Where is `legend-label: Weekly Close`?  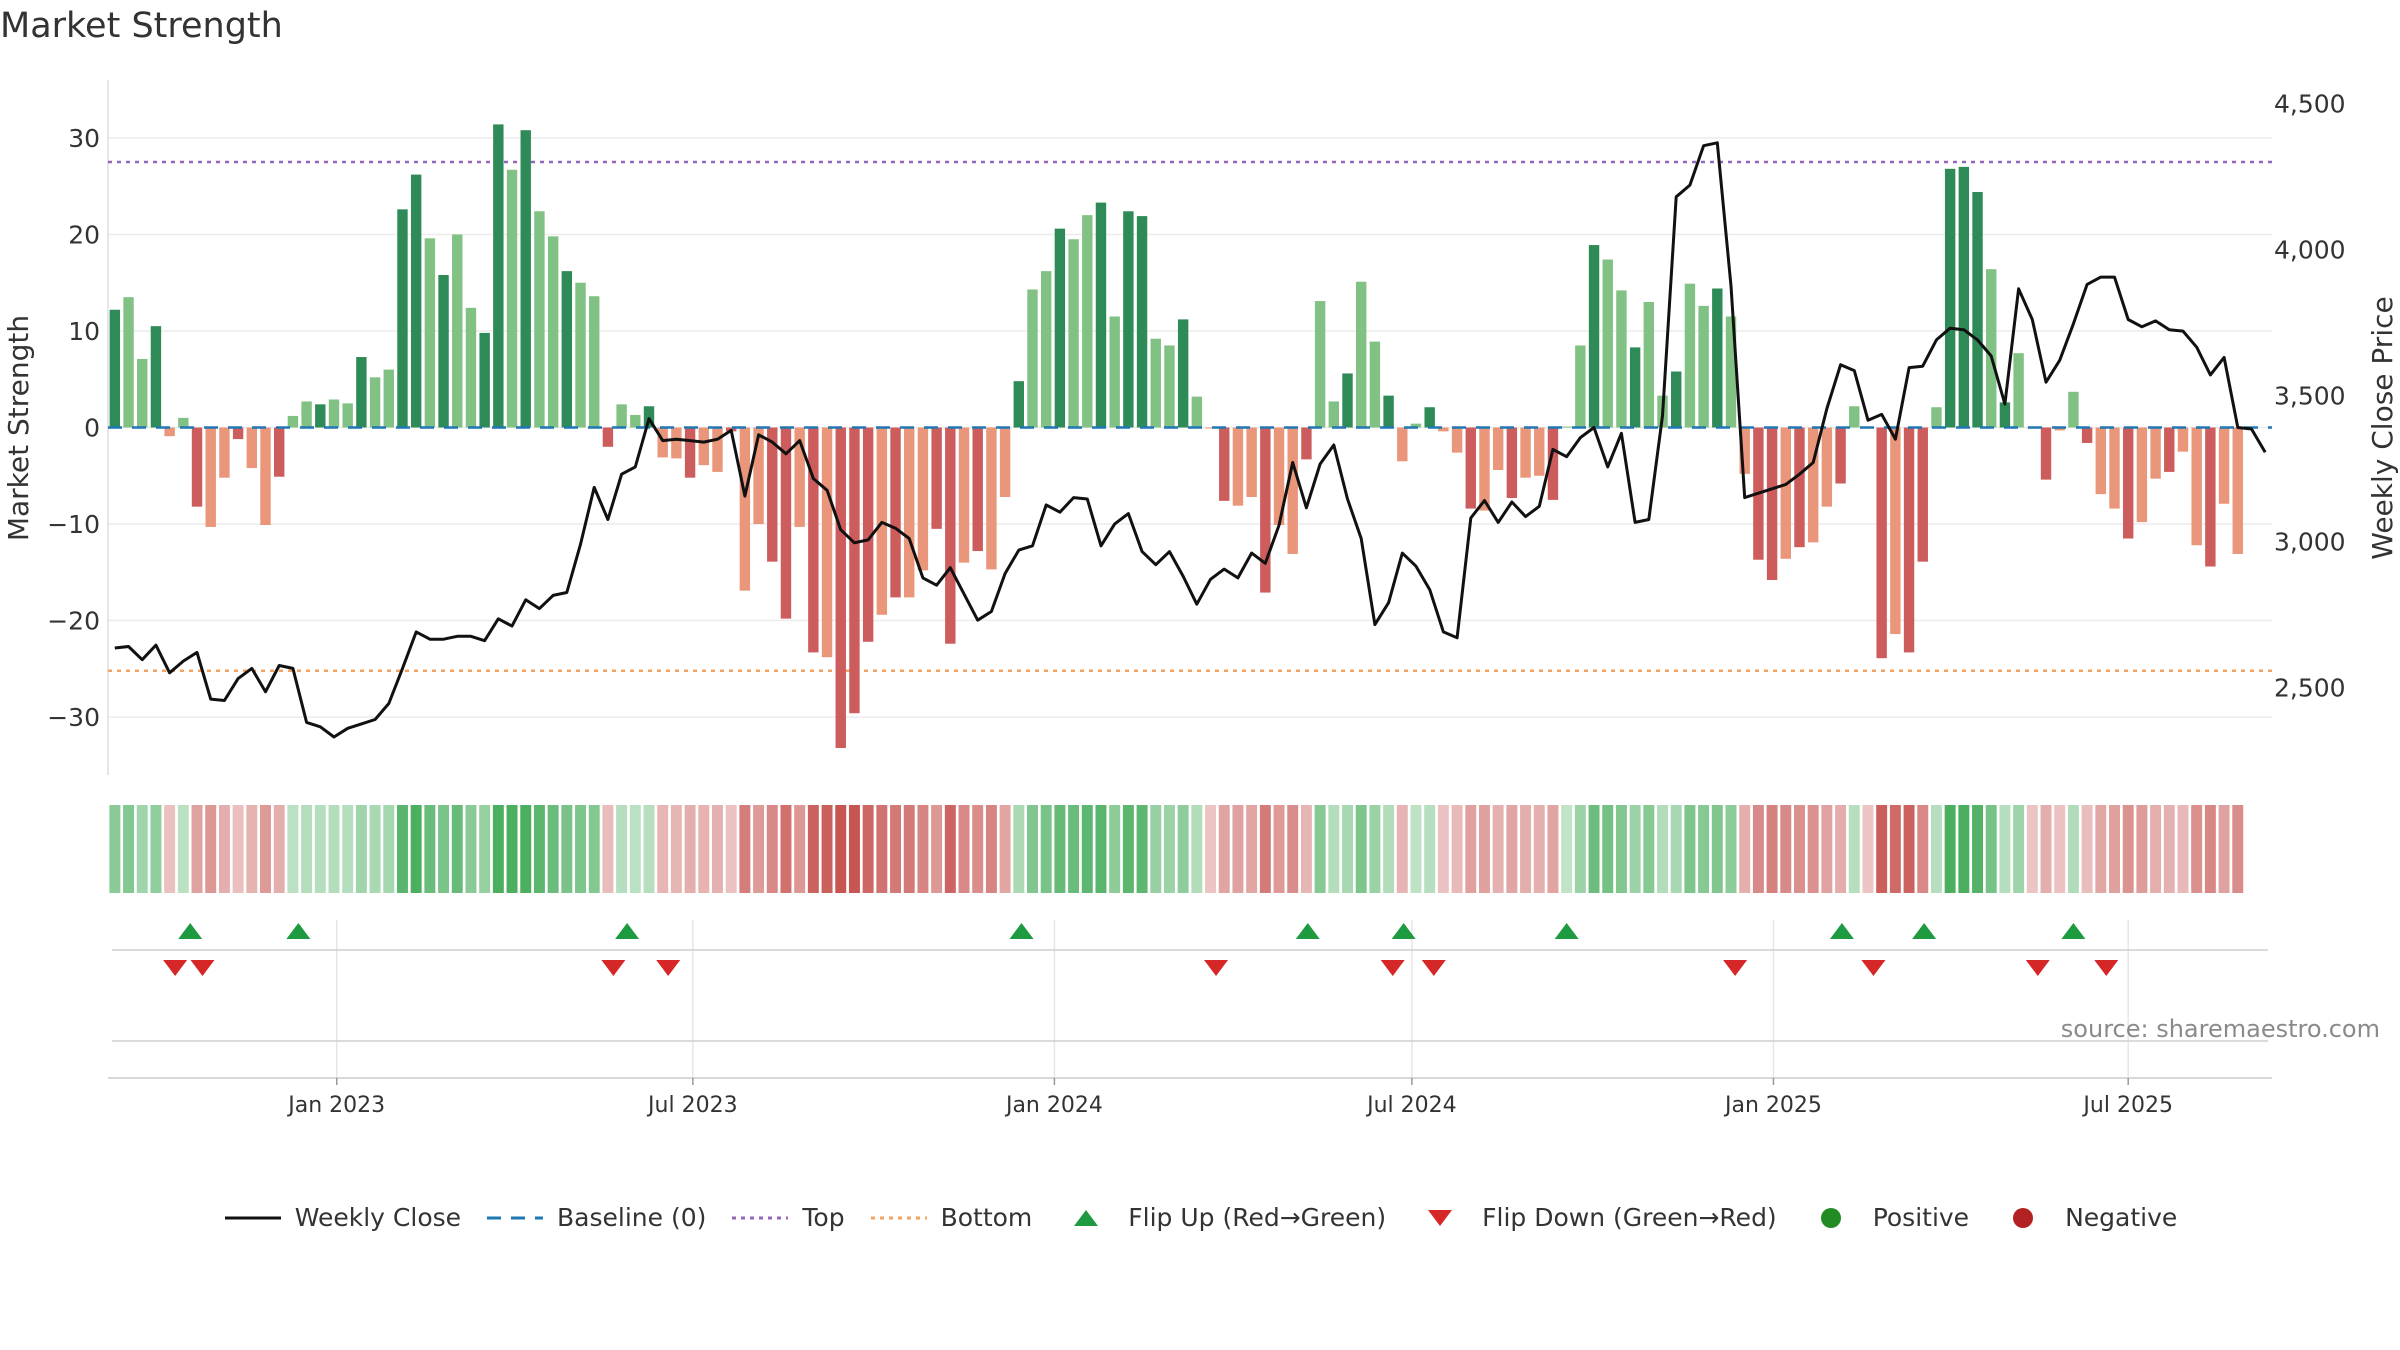 legend-label: Weekly Close is located at coordinates (378, 1217).